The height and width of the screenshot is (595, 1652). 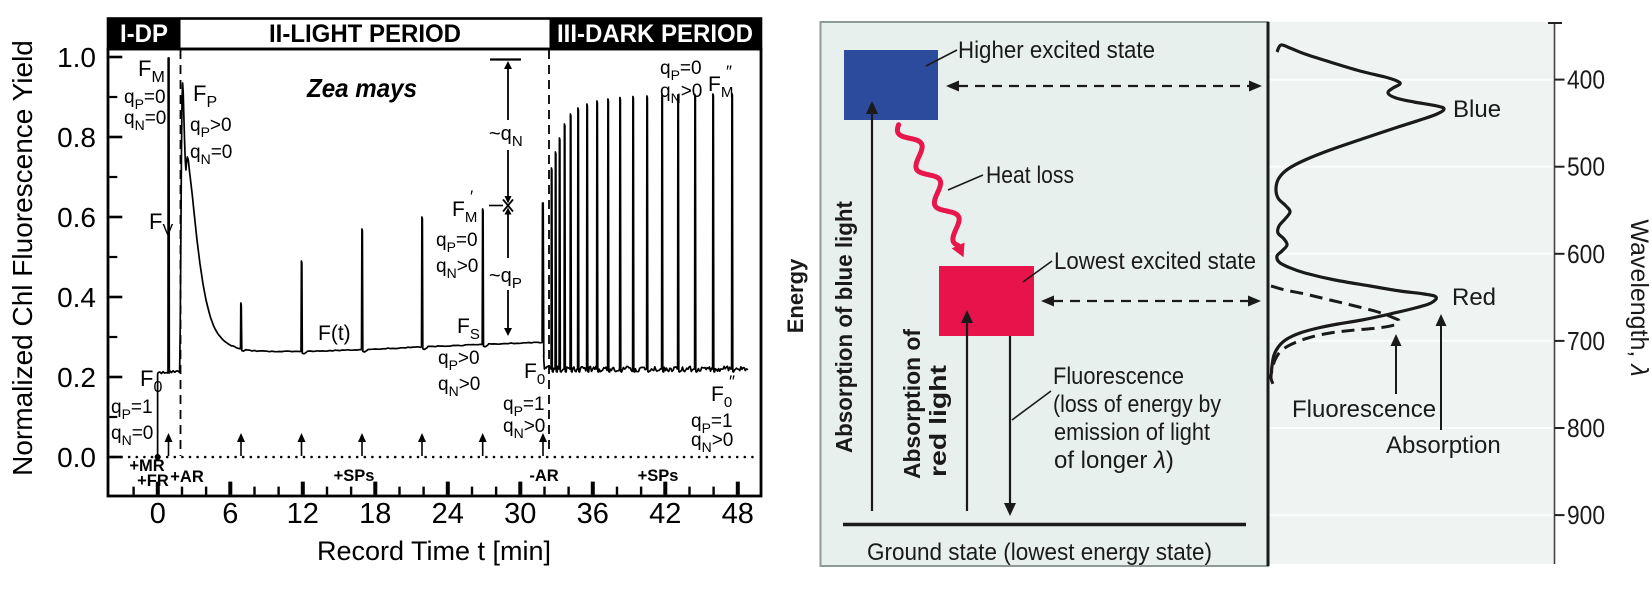 I want to click on svg-text: +AR, so click(x=187, y=477).